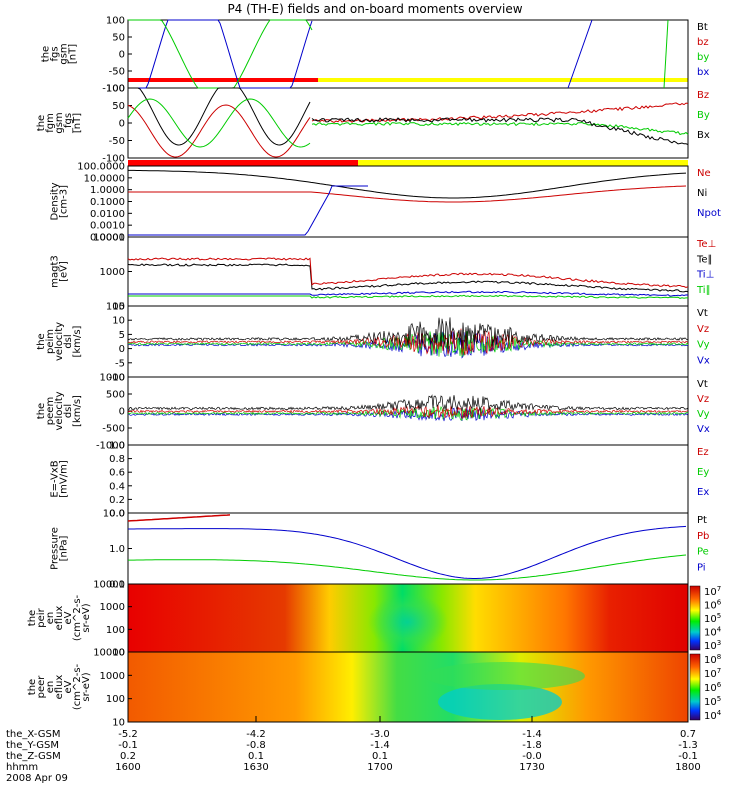 The width and height of the screenshot is (750, 804). I want to click on y-tick-label: -500, so click(113, 429).